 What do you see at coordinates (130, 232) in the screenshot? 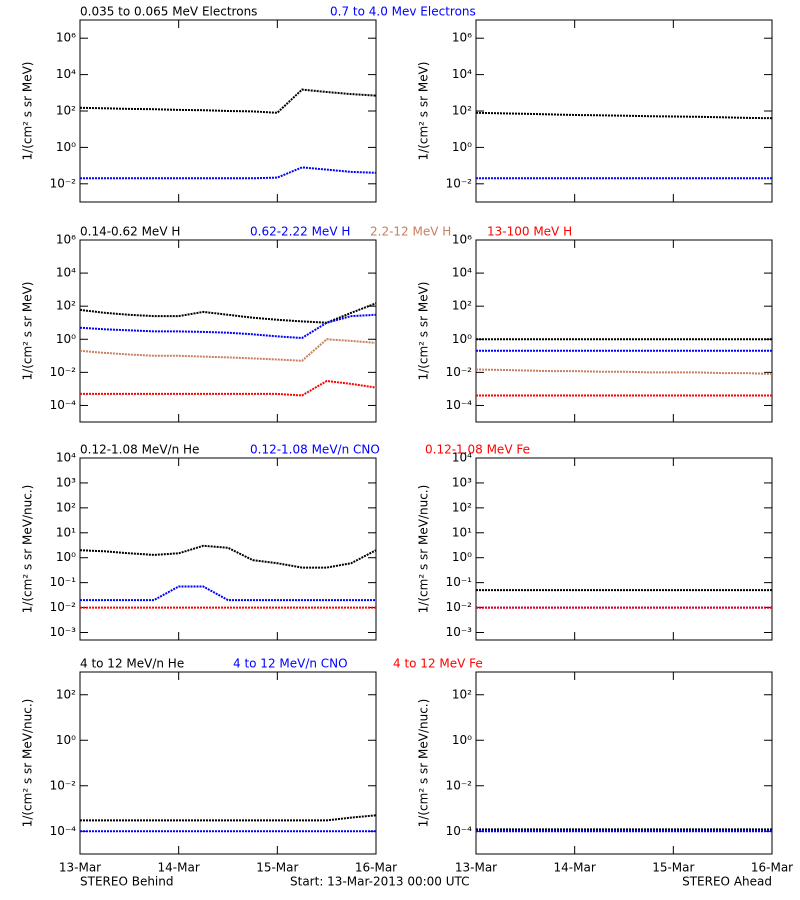
I see `legend-entry: 0.14-0.62 MeV H` at bounding box center [130, 232].